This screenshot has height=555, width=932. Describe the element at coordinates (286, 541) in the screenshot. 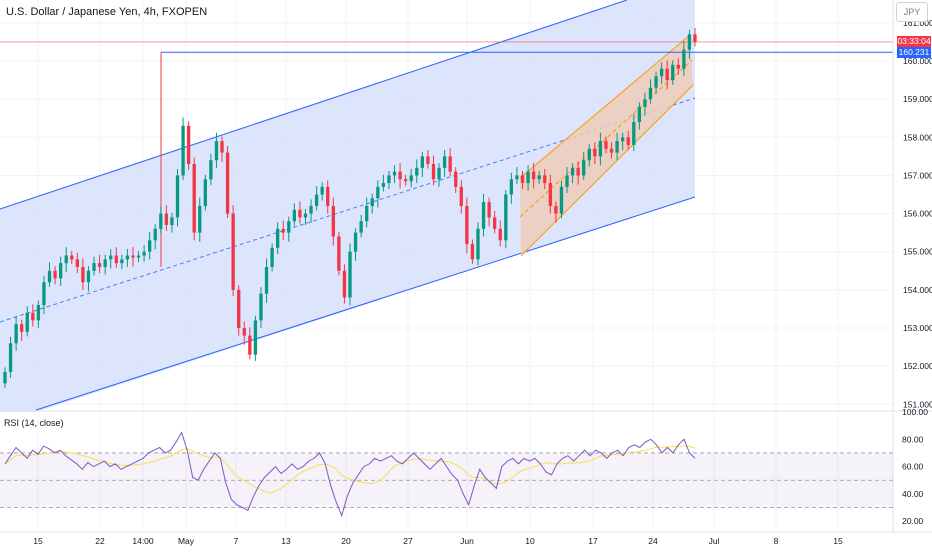

I see `time-tick-label: 13` at that location.